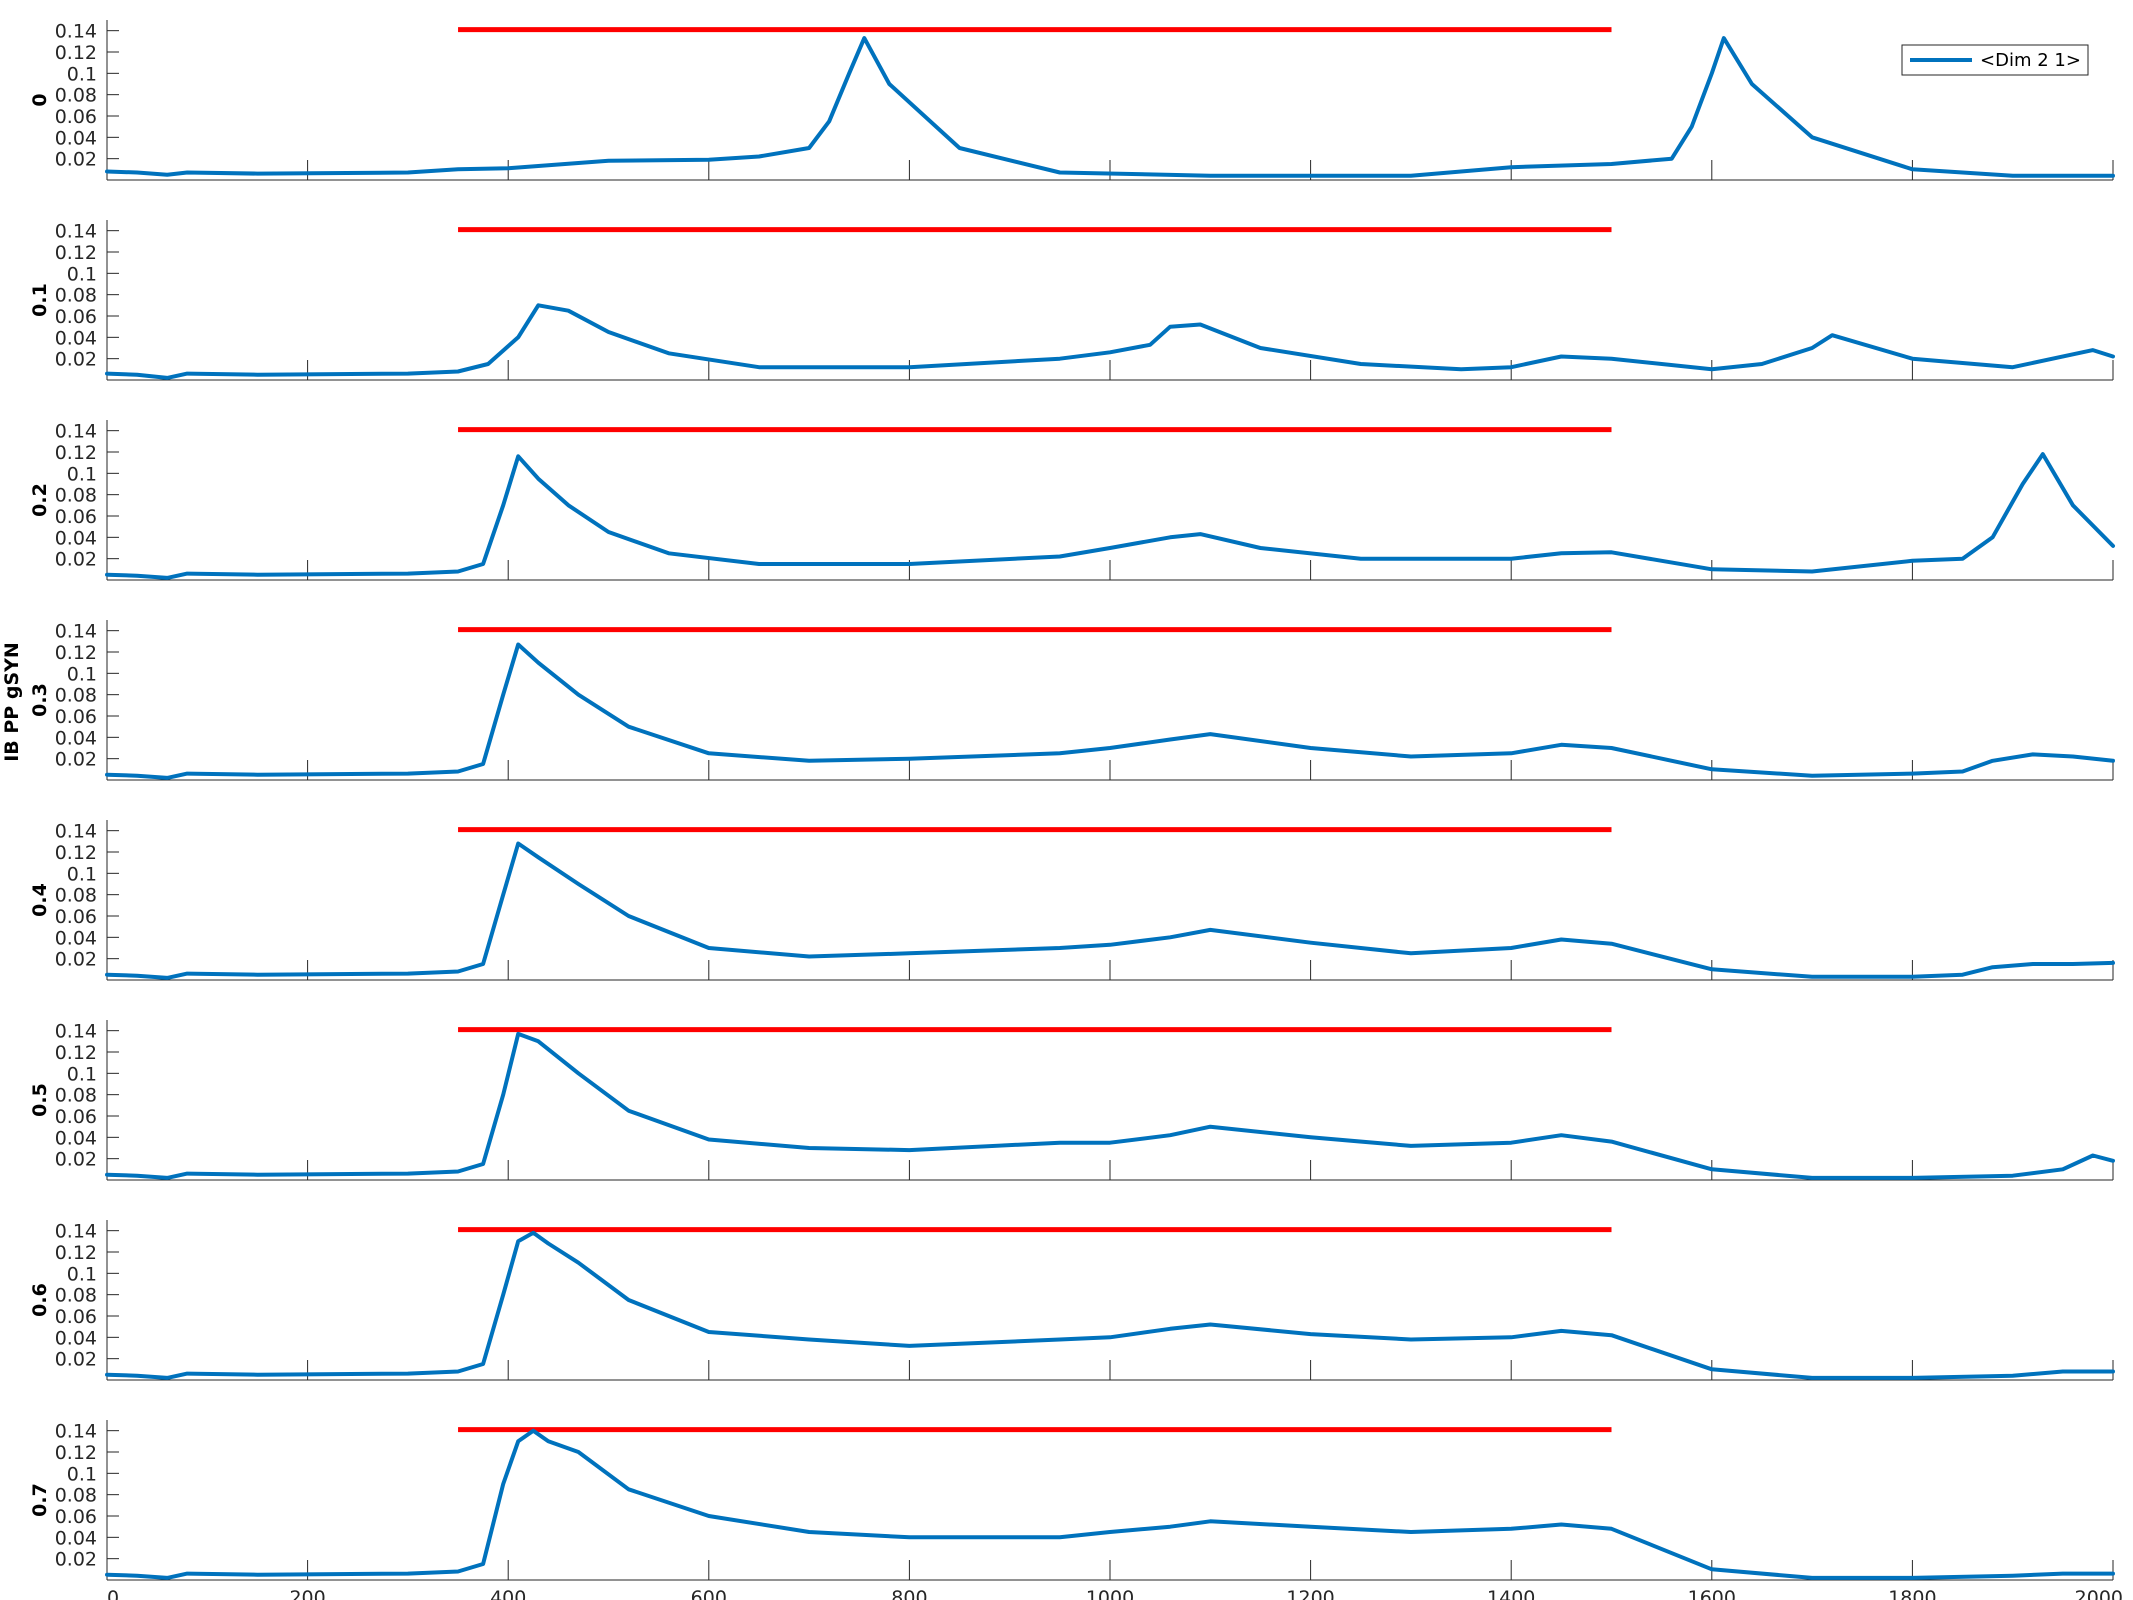 The image size is (2133, 1600). What do you see at coordinates (2030, 60) in the screenshot?
I see `legend-entry-label: <Dim 2 1>` at bounding box center [2030, 60].